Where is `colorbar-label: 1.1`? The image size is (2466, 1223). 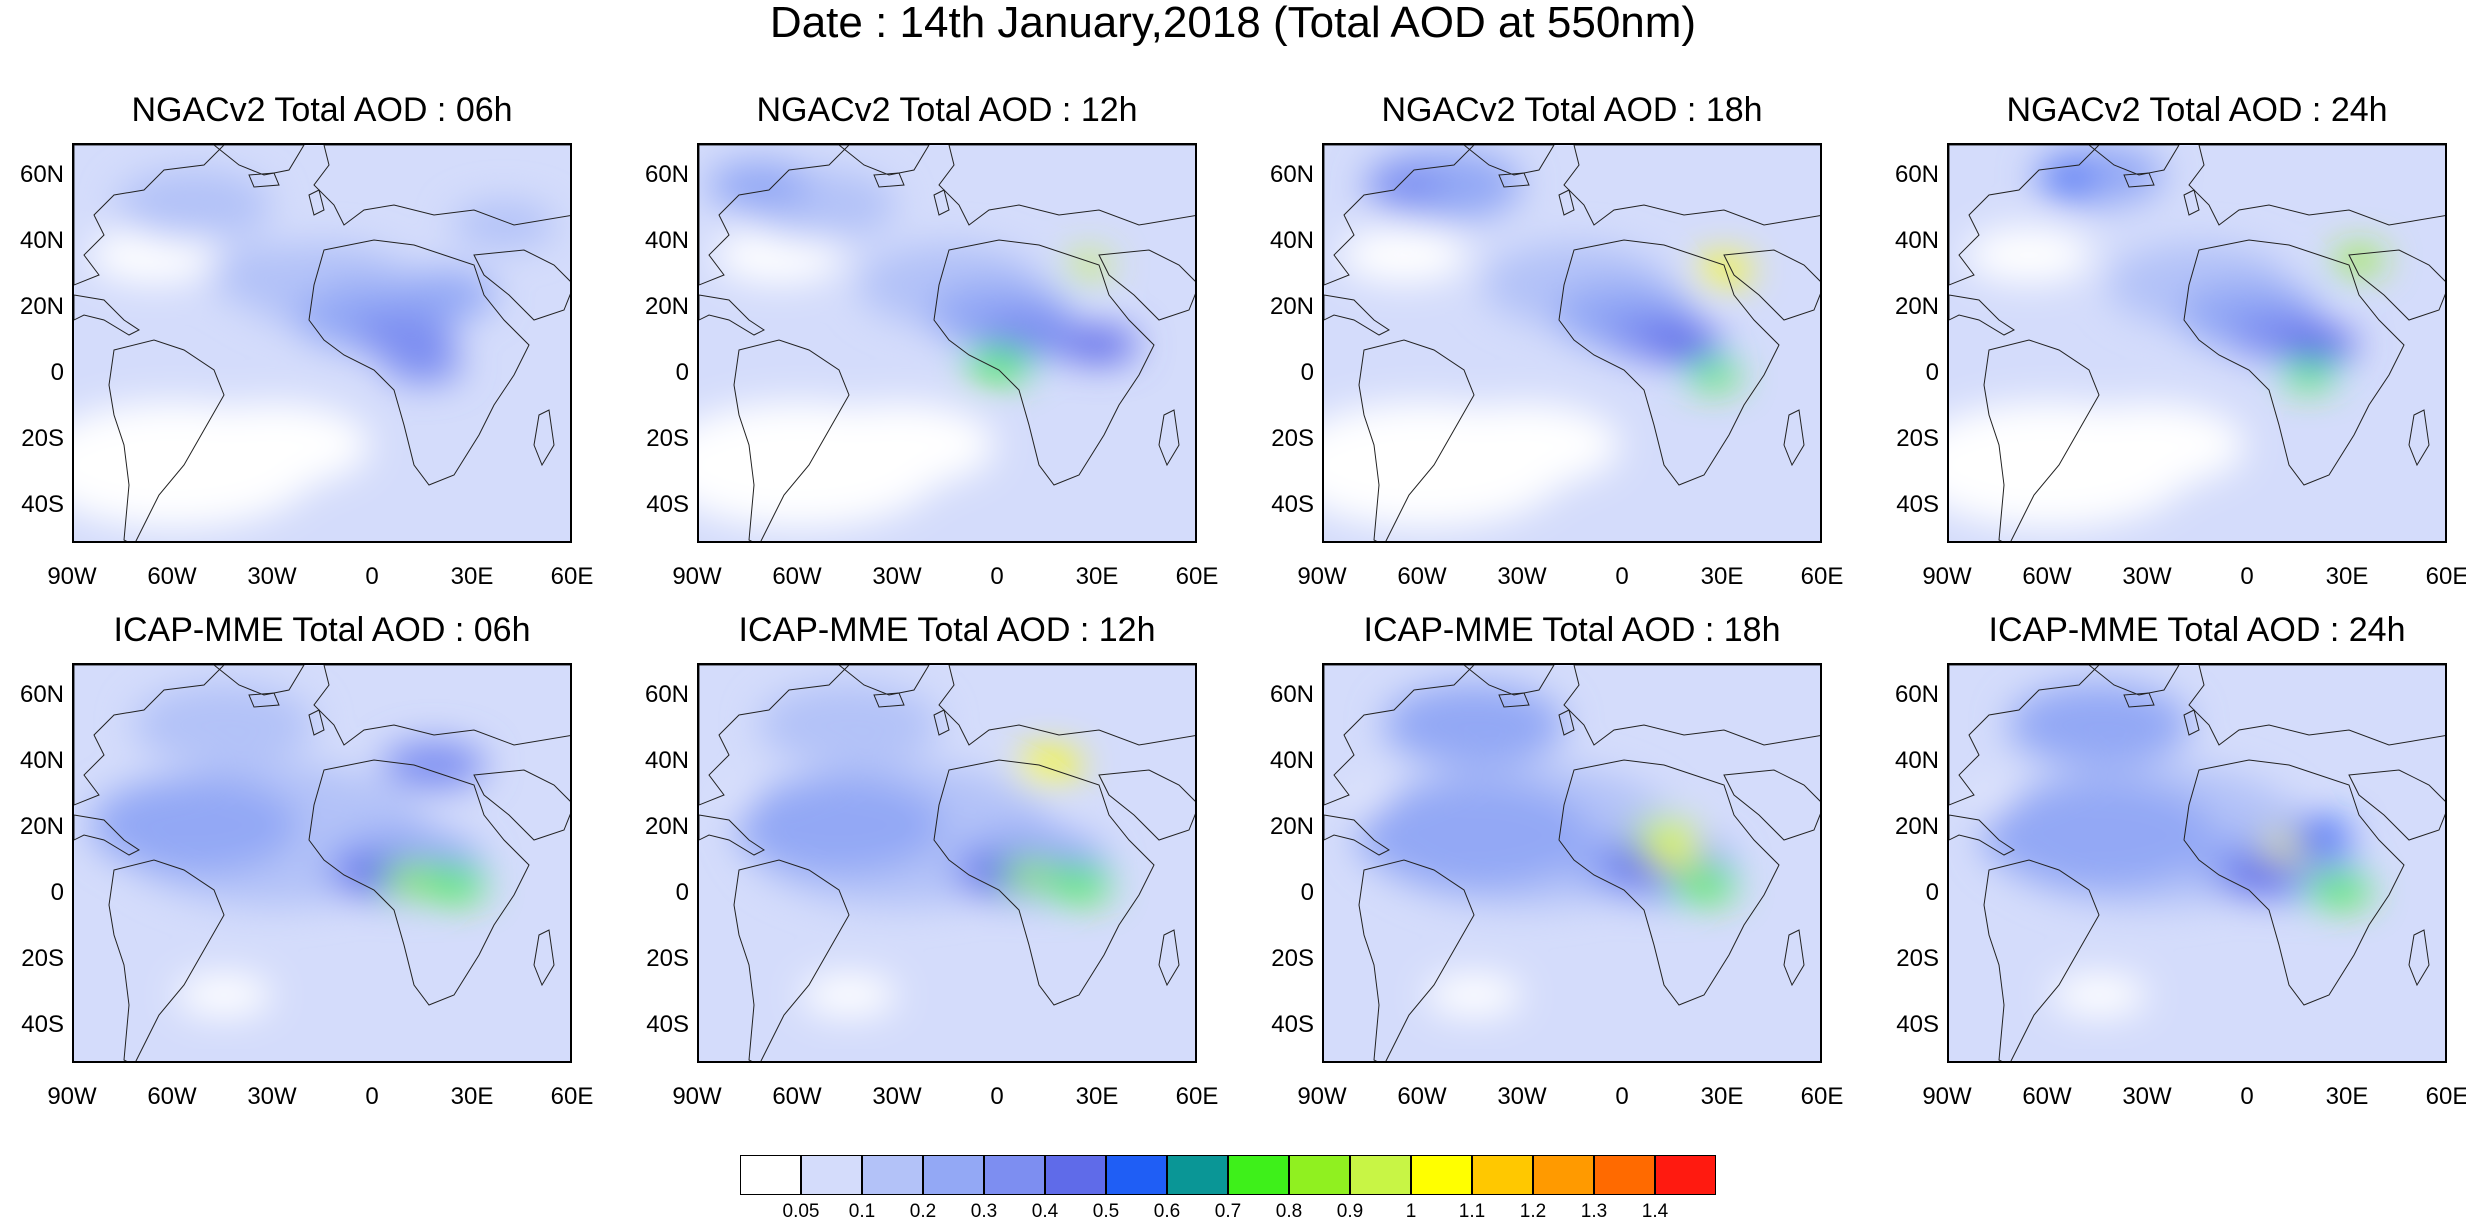
colorbar-label: 1.1 is located at coordinates (1472, 1211).